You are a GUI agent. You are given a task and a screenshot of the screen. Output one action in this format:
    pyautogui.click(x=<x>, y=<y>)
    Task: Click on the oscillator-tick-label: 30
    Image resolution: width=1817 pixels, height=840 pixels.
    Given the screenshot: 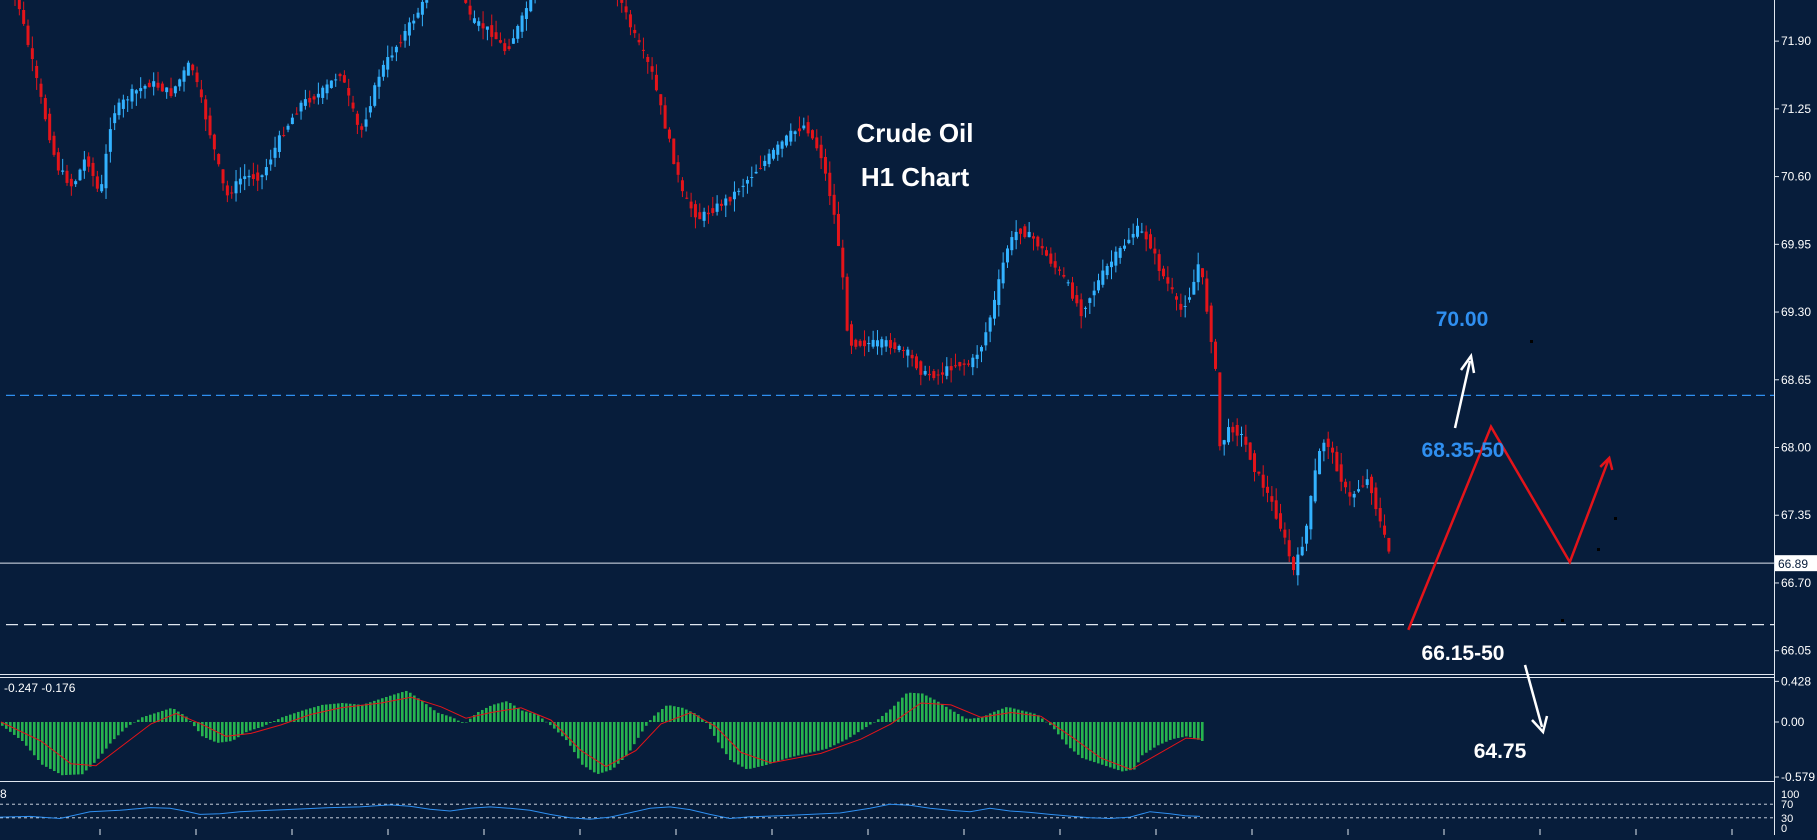 What is the action you would take?
    pyautogui.click(x=1787, y=819)
    